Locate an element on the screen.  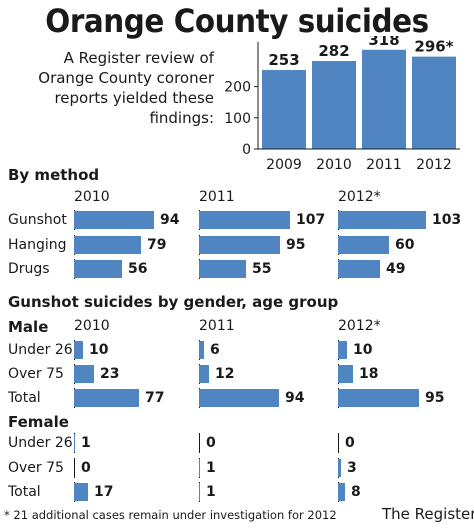
x-tick-label: 2009 is located at coordinates (284, 165).